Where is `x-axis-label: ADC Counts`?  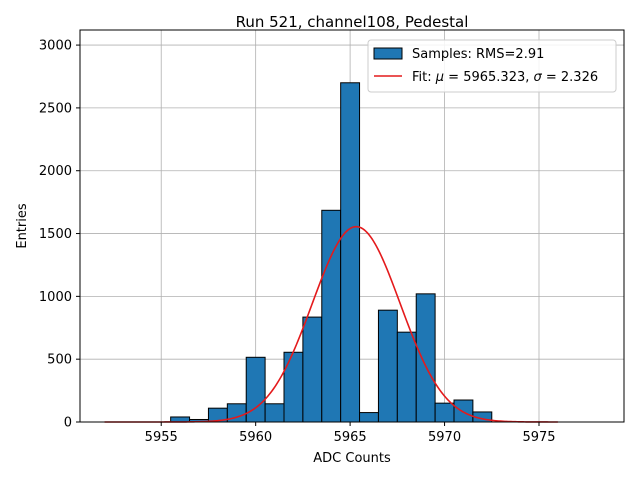
x-axis-label: ADC Counts is located at coordinates (352, 458).